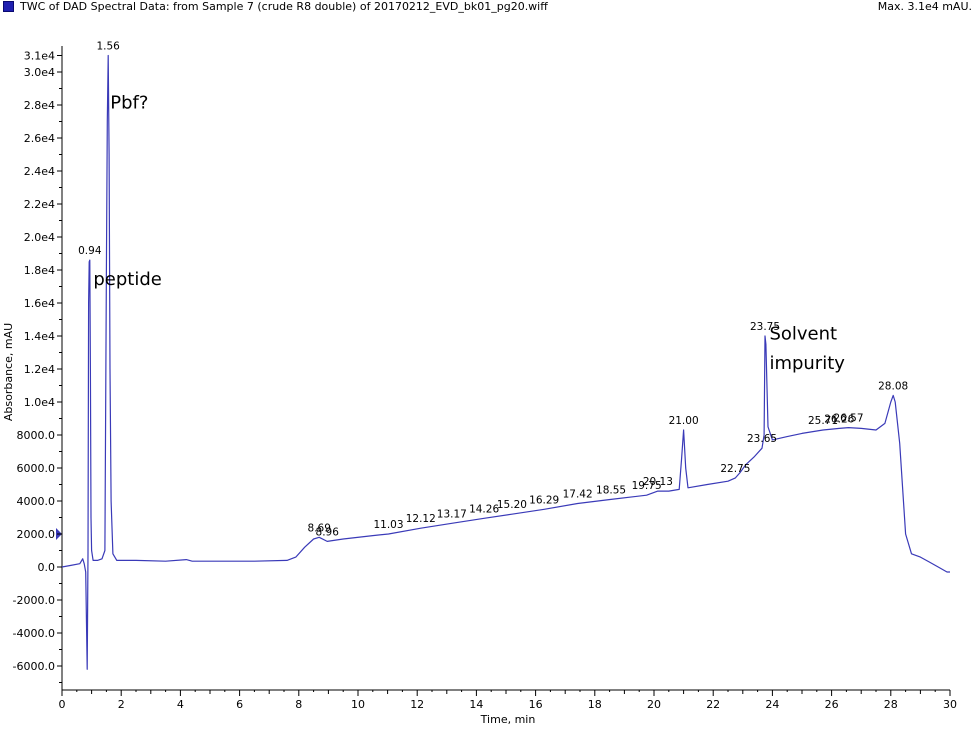 This screenshot has height=747, width=978. I want to click on y-tick-label: 6000.0, so click(36, 468).